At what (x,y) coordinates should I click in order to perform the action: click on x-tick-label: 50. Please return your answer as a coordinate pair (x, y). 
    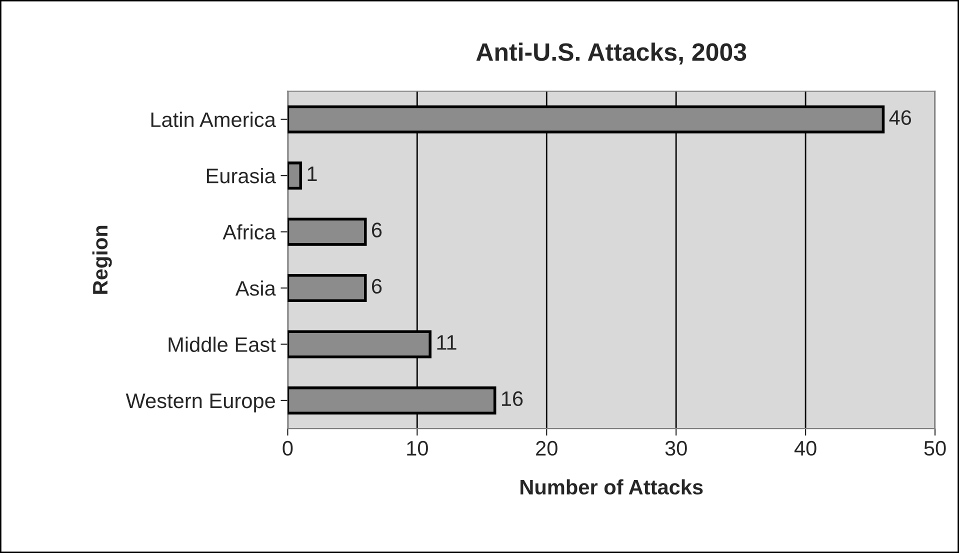
    Looking at the image, I should click on (935, 448).